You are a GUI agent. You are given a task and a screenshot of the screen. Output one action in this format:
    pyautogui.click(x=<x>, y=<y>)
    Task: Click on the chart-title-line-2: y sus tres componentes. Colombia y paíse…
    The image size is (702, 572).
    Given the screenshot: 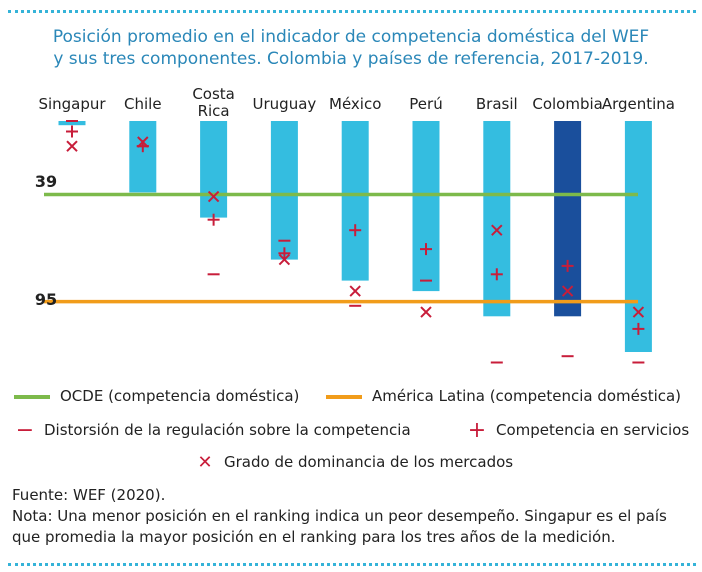 What is the action you would take?
    pyautogui.click(x=351, y=59)
    